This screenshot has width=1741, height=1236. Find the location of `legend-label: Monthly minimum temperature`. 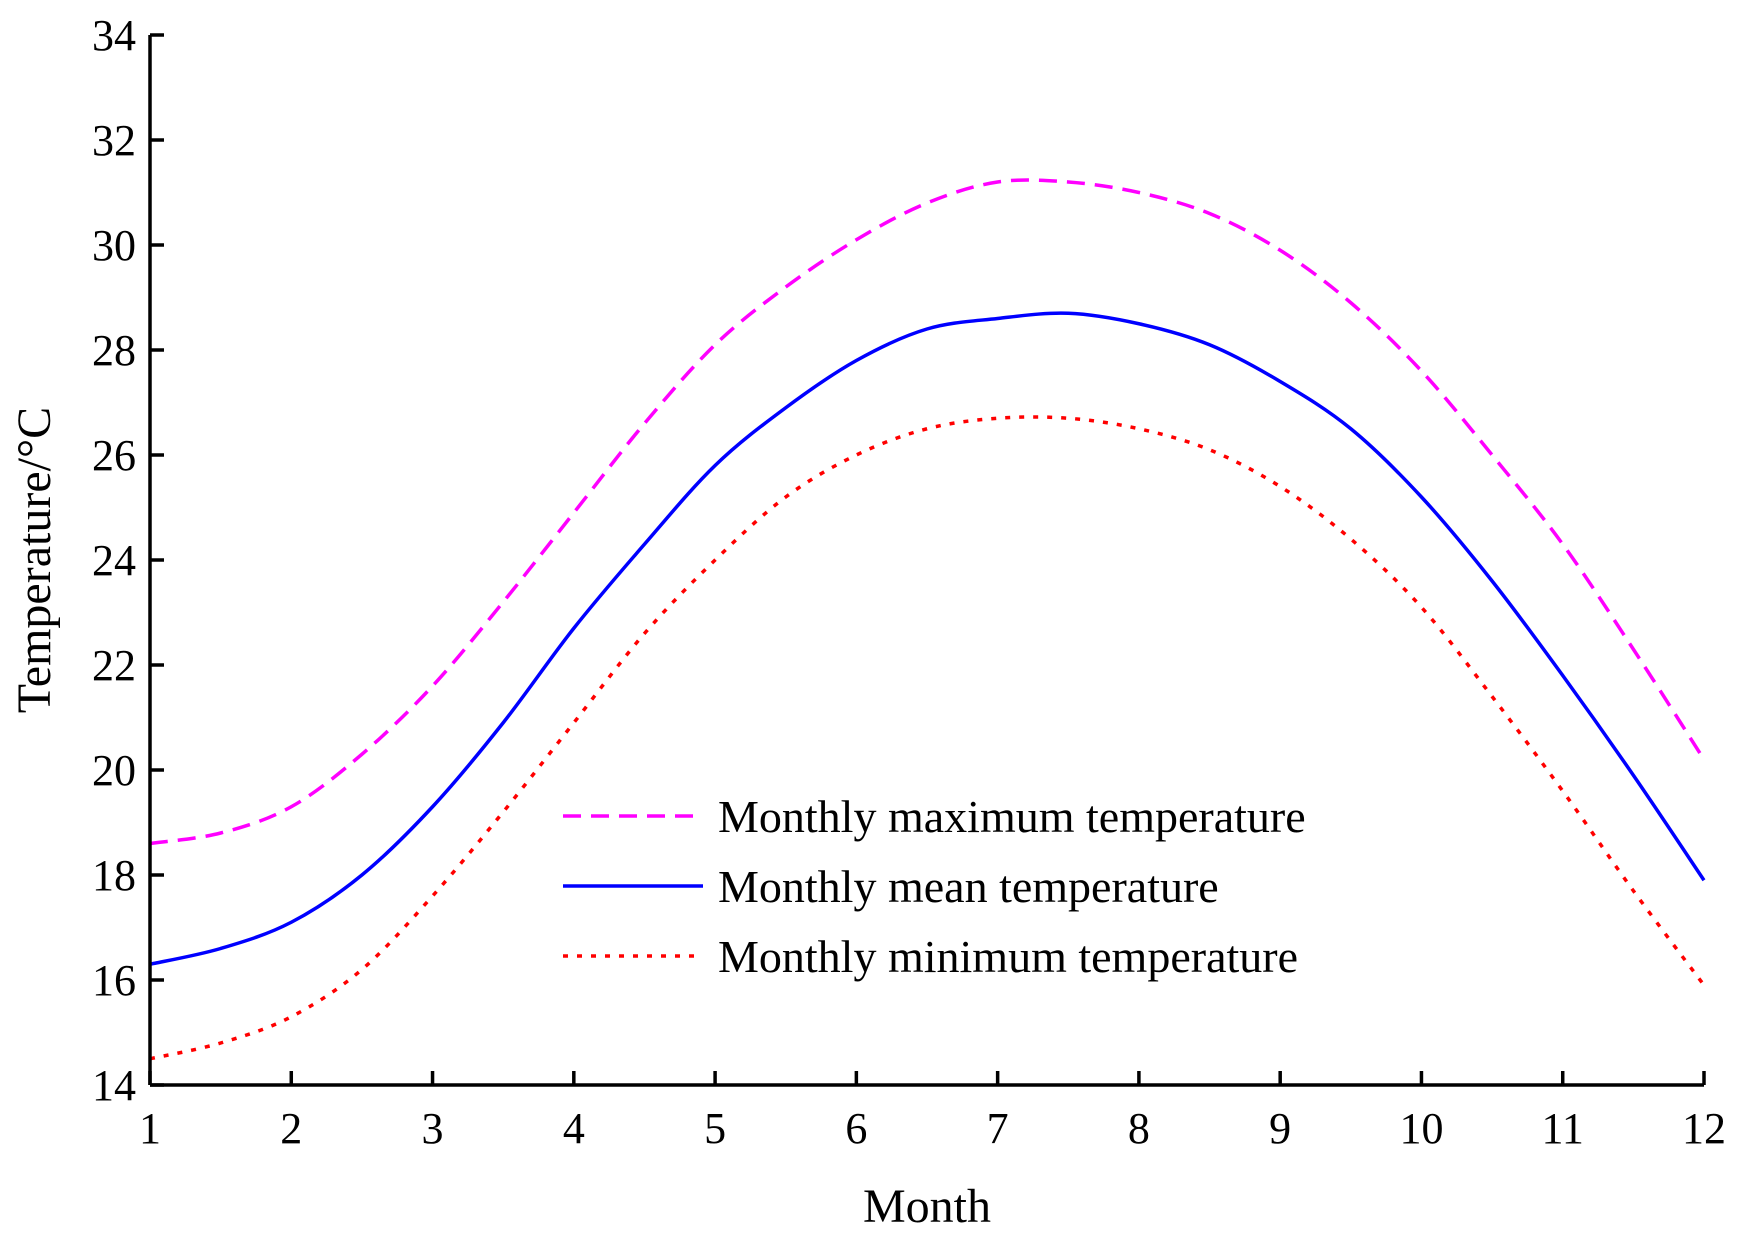

legend-label: Monthly minimum temperature is located at coordinates (1008, 956).